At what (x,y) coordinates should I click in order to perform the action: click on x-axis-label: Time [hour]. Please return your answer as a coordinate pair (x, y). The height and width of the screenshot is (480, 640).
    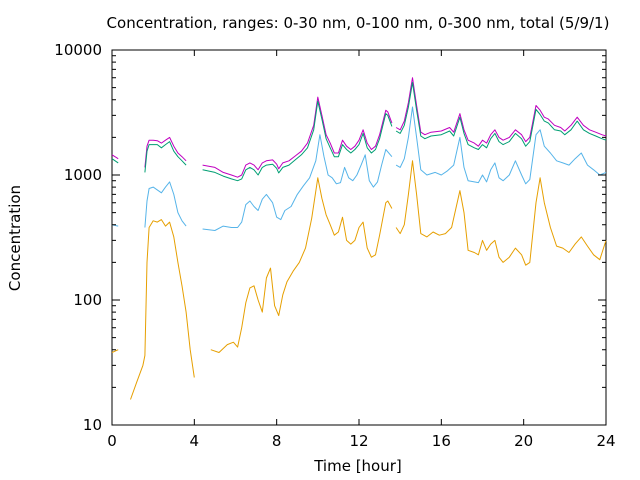
    Looking at the image, I should click on (357, 466).